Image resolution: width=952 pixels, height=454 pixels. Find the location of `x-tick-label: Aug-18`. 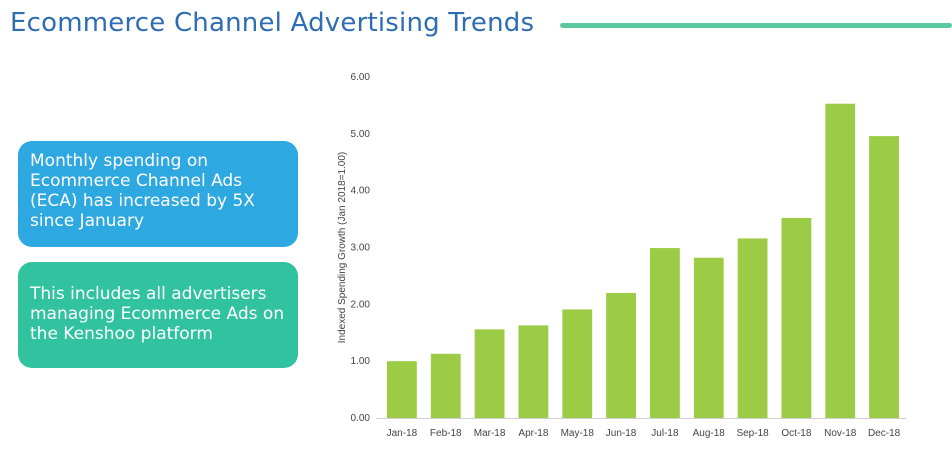

x-tick-label: Aug-18 is located at coordinates (709, 433).